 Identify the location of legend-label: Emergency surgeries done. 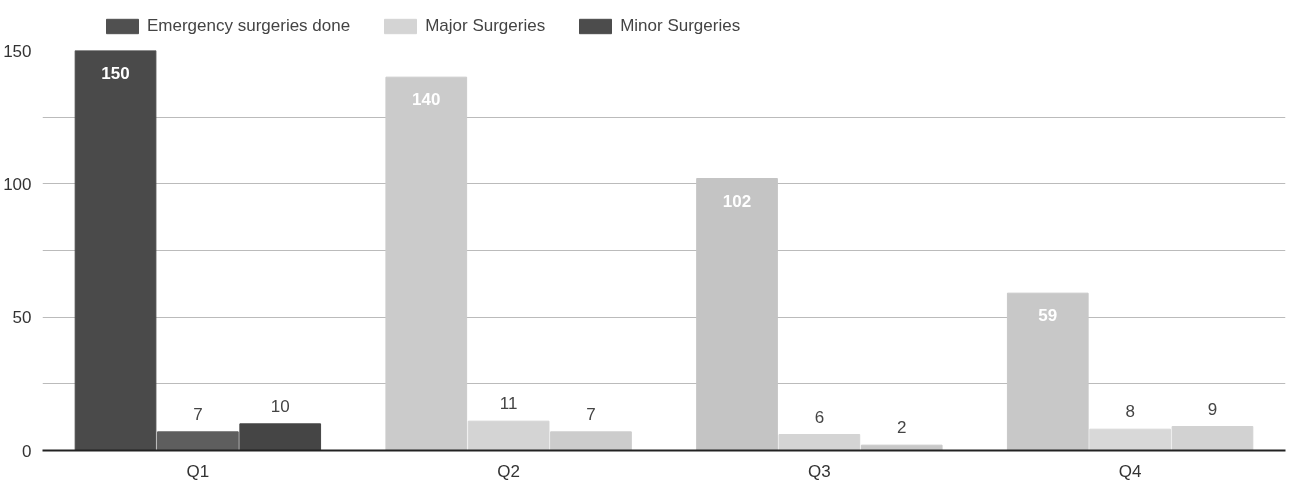
(249, 26).